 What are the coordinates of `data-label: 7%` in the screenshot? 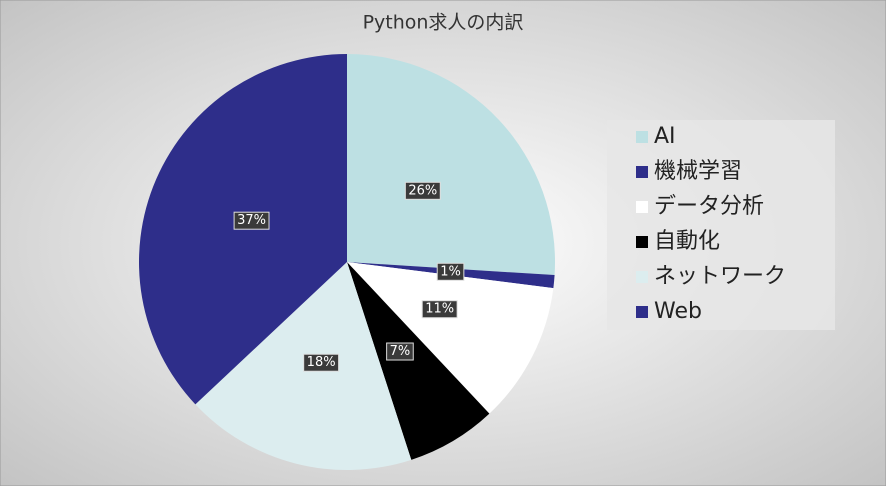 It's located at (400, 351).